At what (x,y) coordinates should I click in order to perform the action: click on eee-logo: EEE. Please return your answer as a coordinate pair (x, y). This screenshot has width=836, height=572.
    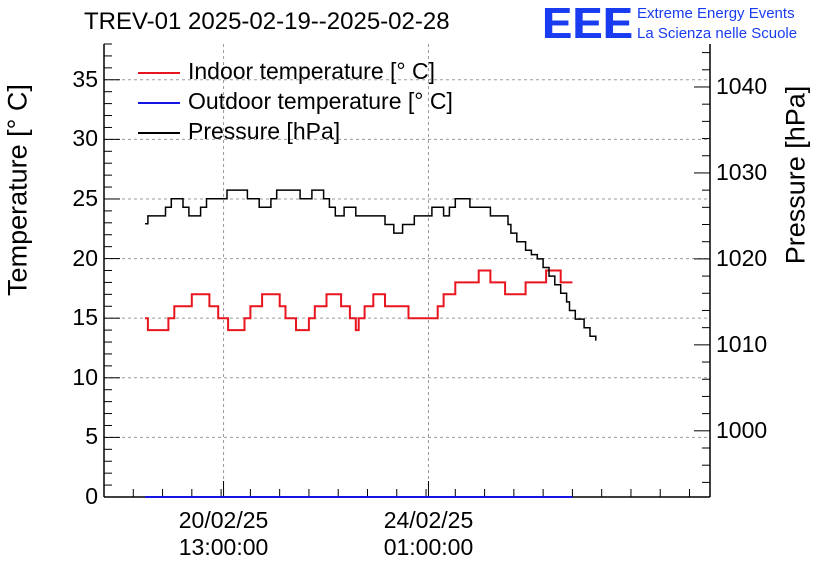
    Looking at the image, I should click on (588, 24).